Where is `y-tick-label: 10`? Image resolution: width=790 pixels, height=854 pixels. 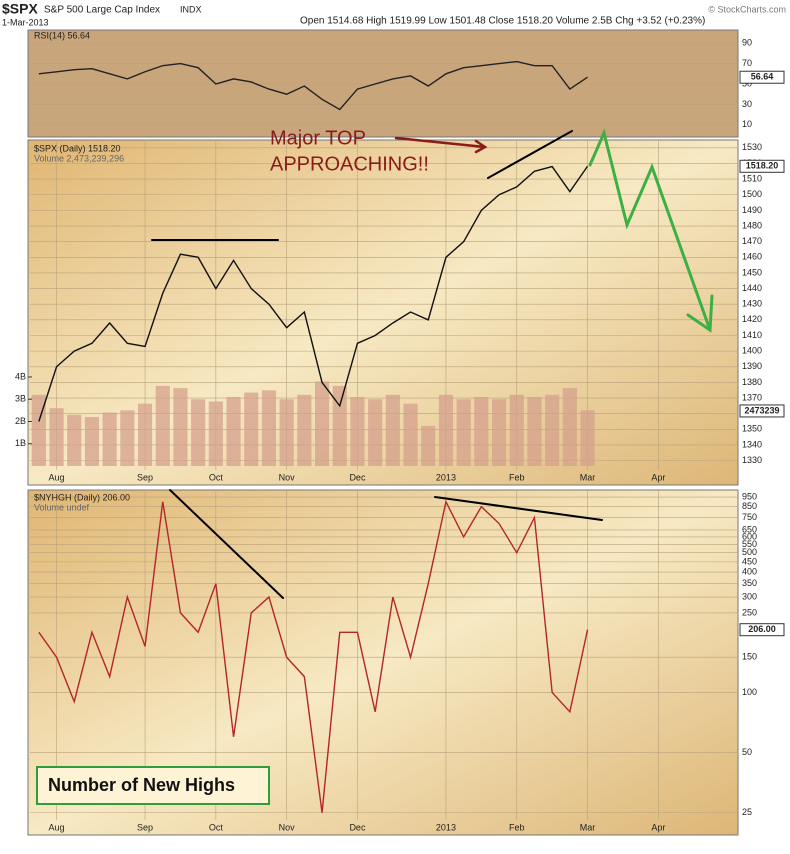 y-tick-label: 10 is located at coordinates (747, 124).